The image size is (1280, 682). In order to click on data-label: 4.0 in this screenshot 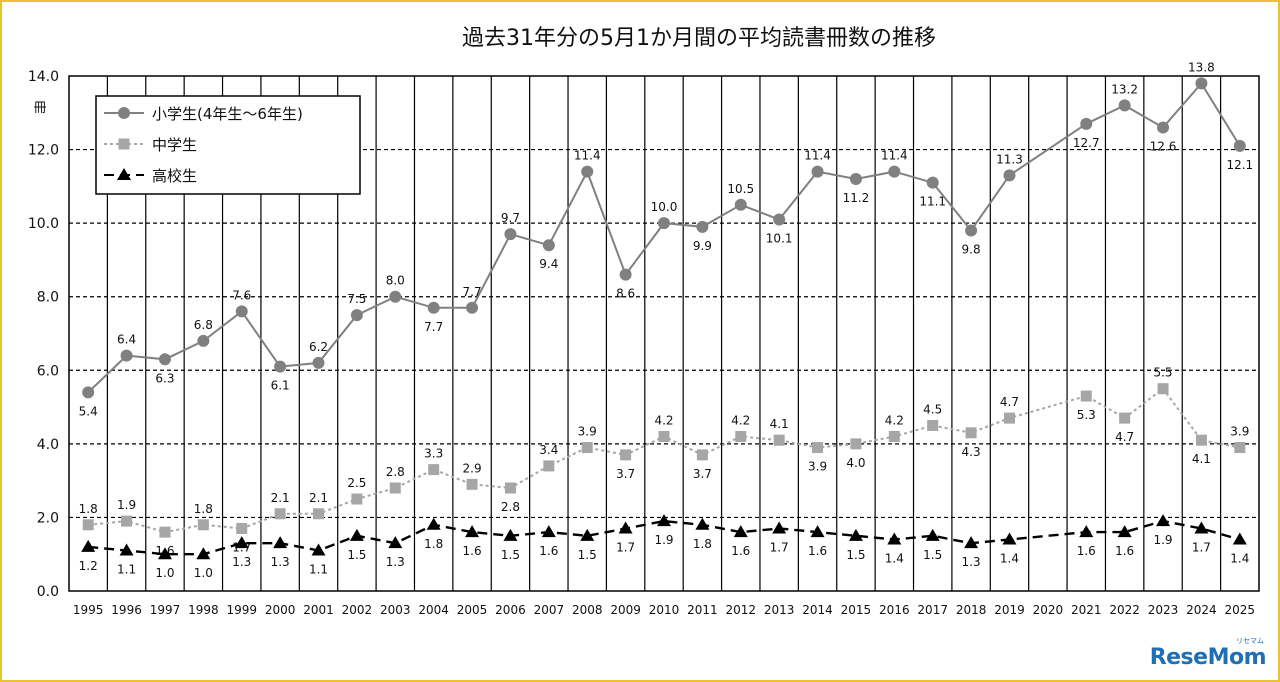, I will do `click(855, 463)`.